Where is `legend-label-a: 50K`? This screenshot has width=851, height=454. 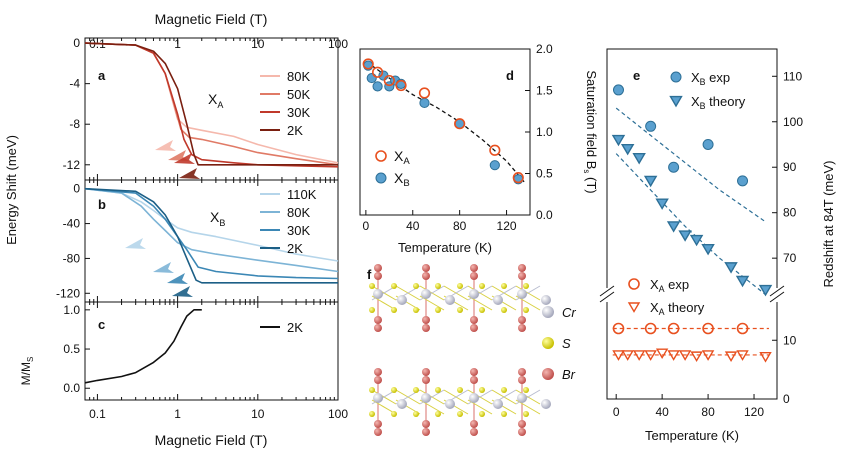 legend-label-a: 50K is located at coordinates (298, 94).